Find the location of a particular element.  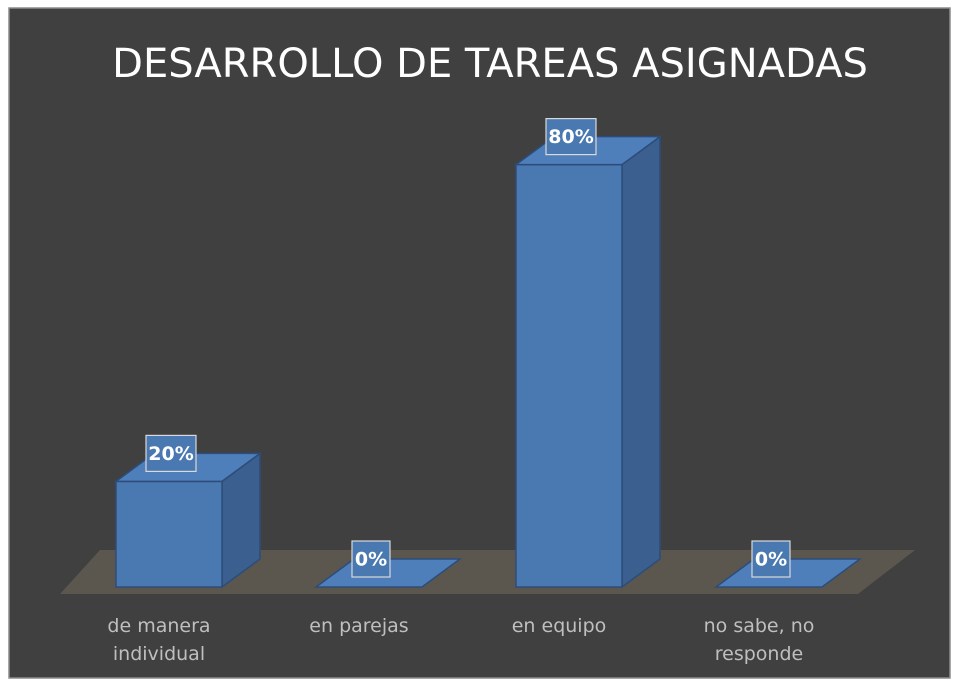

chart-title: DESARROLLO DE TAREAS ASIGNADAS is located at coordinates (490, 64).